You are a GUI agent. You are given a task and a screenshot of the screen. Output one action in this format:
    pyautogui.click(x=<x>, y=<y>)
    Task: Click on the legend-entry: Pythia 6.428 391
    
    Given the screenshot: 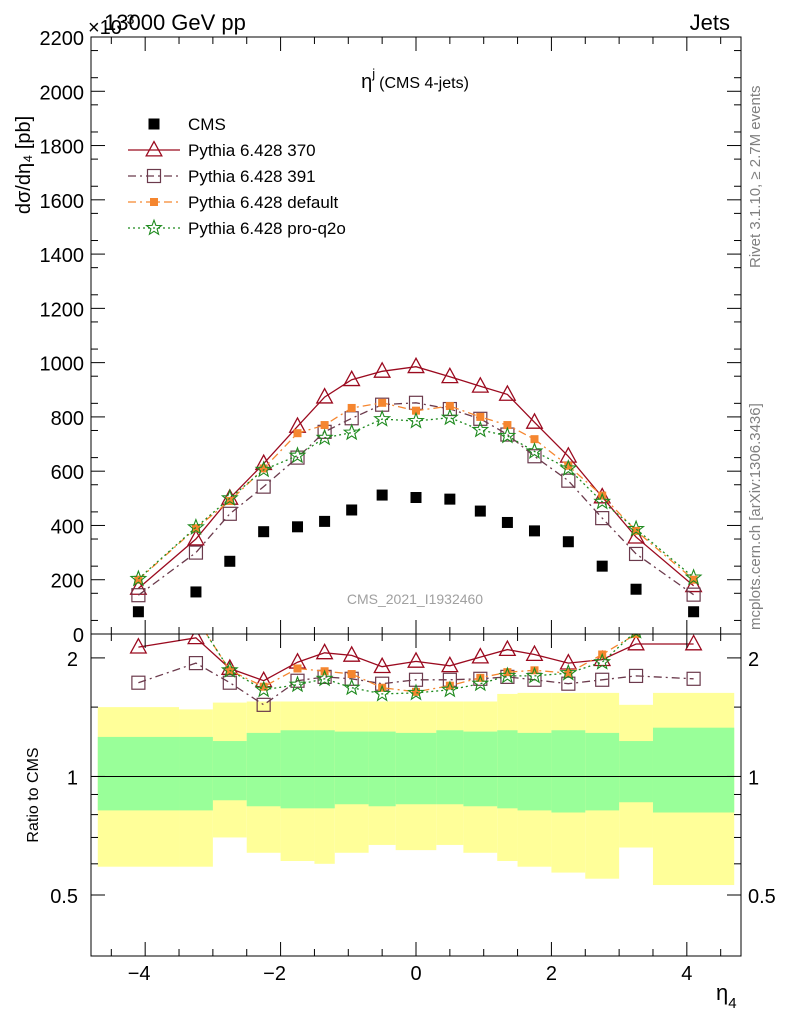 What is the action you would take?
    pyautogui.click(x=222, y=176)
    